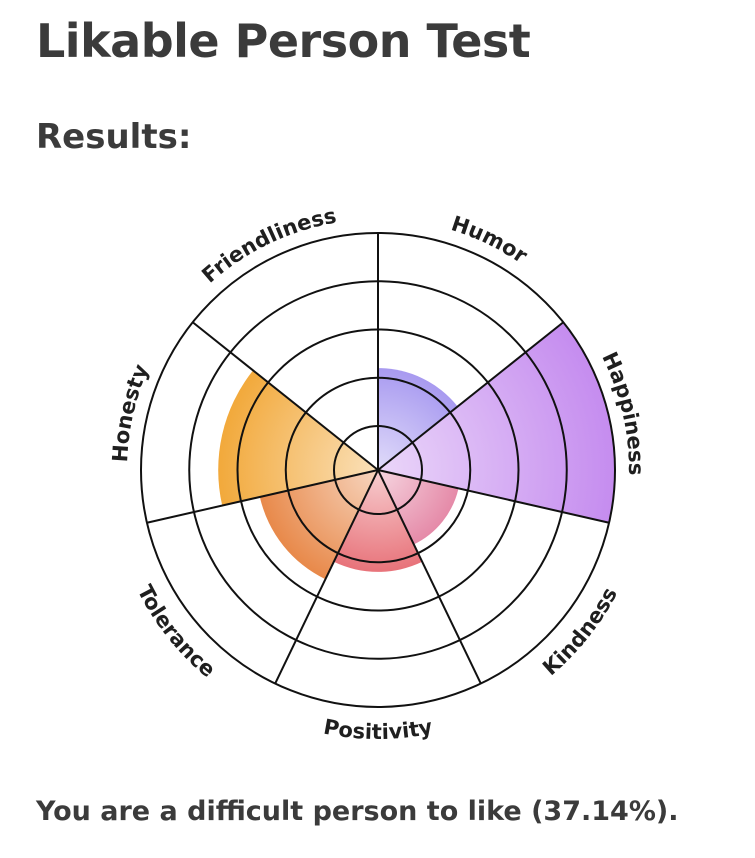 The height and width of the screenshot is (858, 755). I want to click on sector-humor, so click(418, 419).